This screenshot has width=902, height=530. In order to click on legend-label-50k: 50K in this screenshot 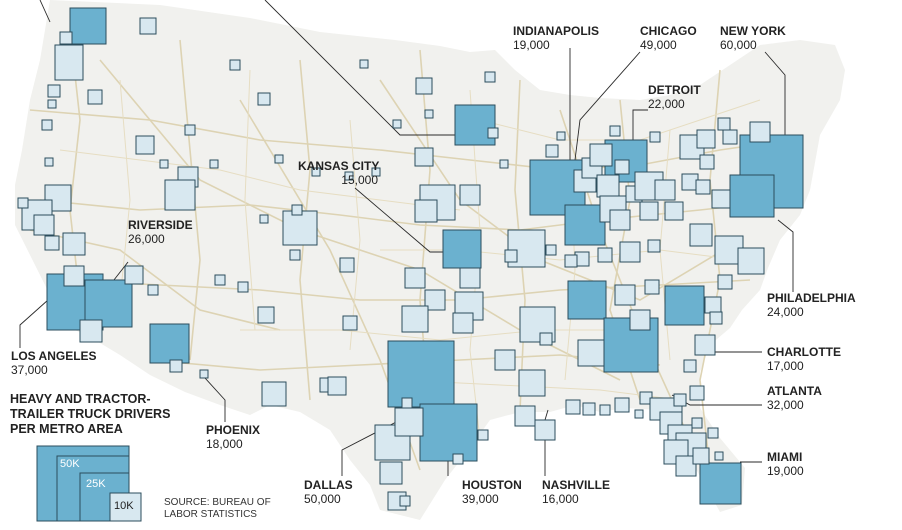, I will do `click(70, 464)`.